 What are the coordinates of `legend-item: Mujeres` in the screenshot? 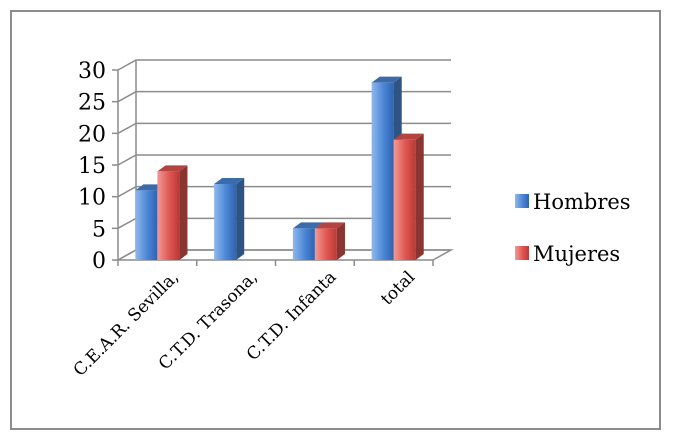 It's located at (567, 254).